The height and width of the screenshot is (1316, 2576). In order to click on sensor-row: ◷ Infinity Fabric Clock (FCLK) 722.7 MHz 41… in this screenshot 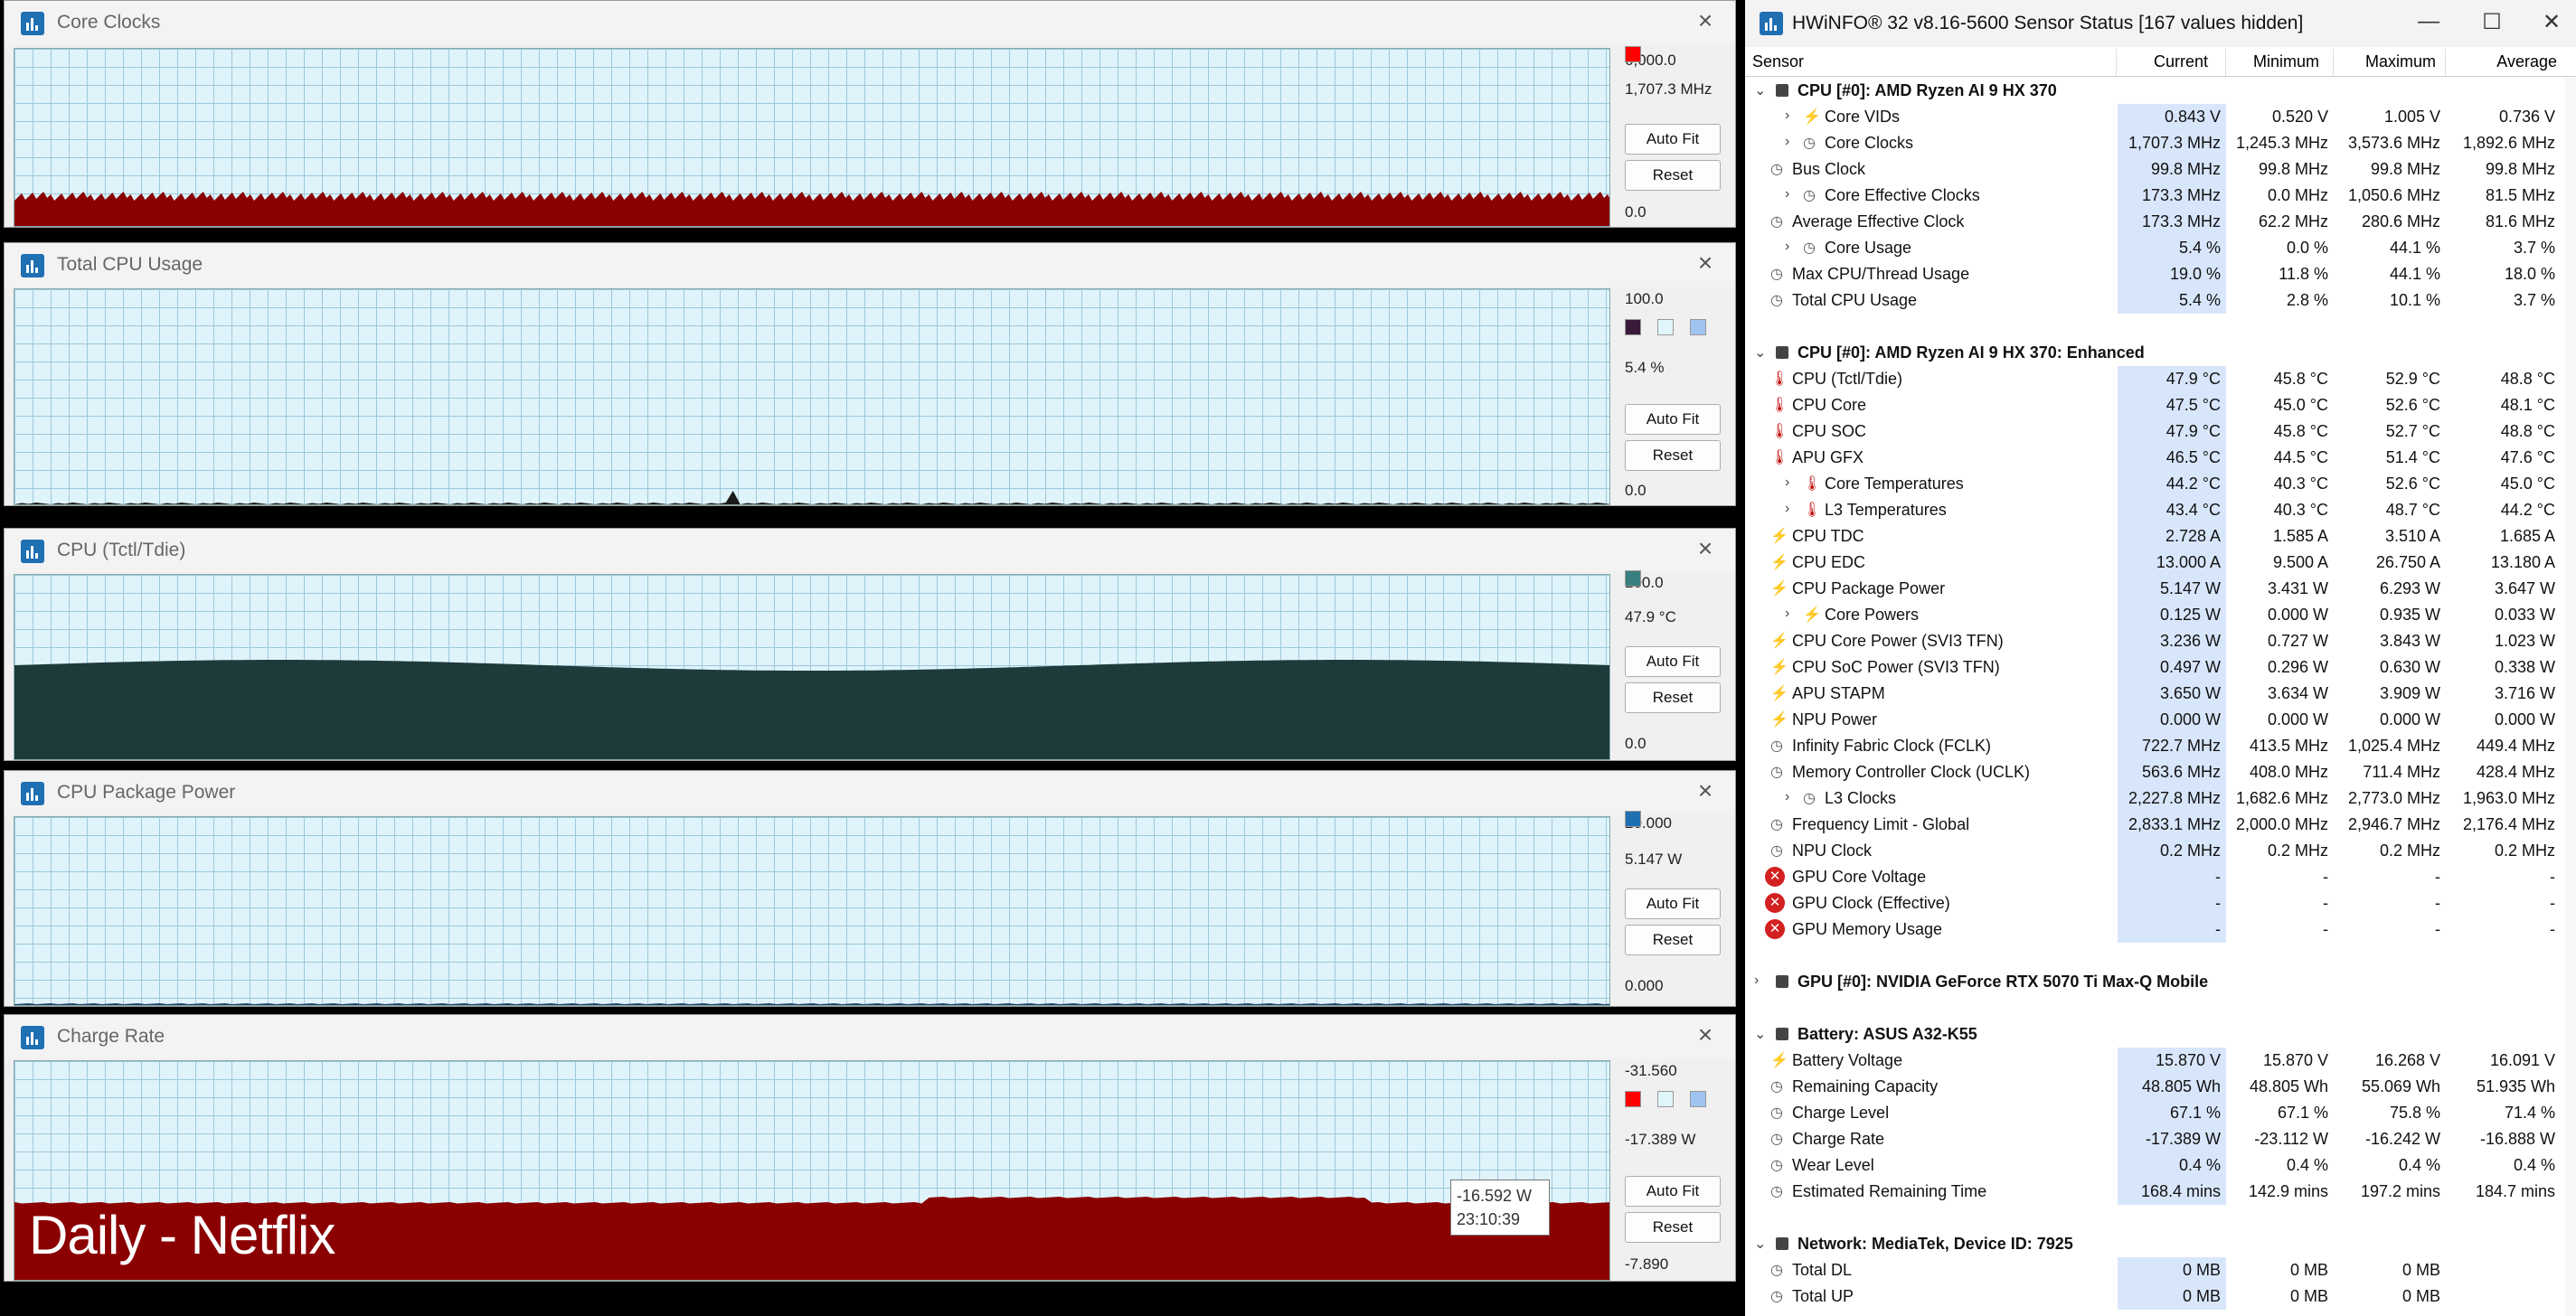, I will do `click(2160, 746)`.